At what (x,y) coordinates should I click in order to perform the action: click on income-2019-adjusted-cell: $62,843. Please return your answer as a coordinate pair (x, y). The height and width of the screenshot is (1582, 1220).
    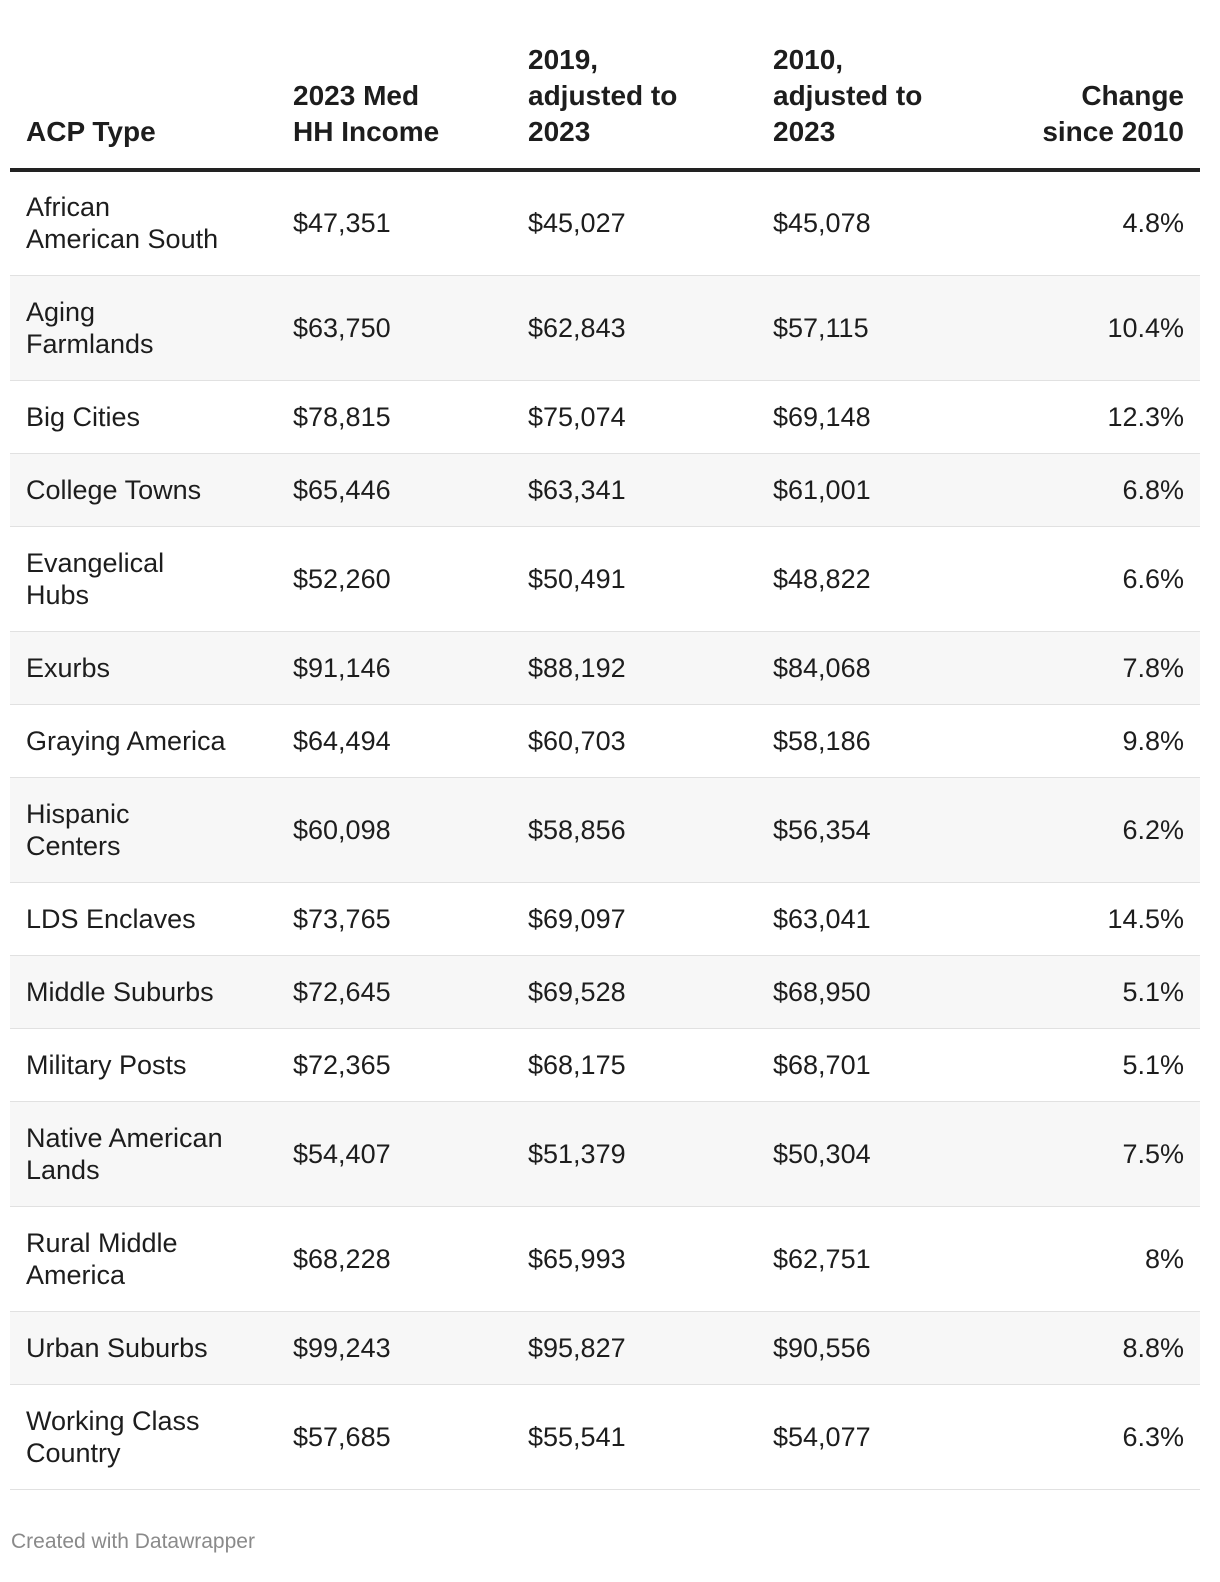
    Looking at the image, I should click on (634, 328).